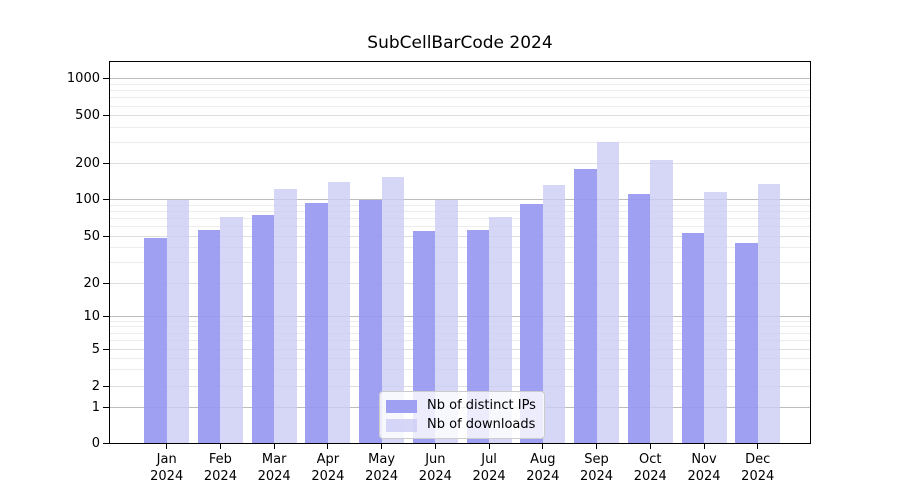 This screenshot has height=500, width=900. I want to click on bar-downloads-may, so click(393, 309).